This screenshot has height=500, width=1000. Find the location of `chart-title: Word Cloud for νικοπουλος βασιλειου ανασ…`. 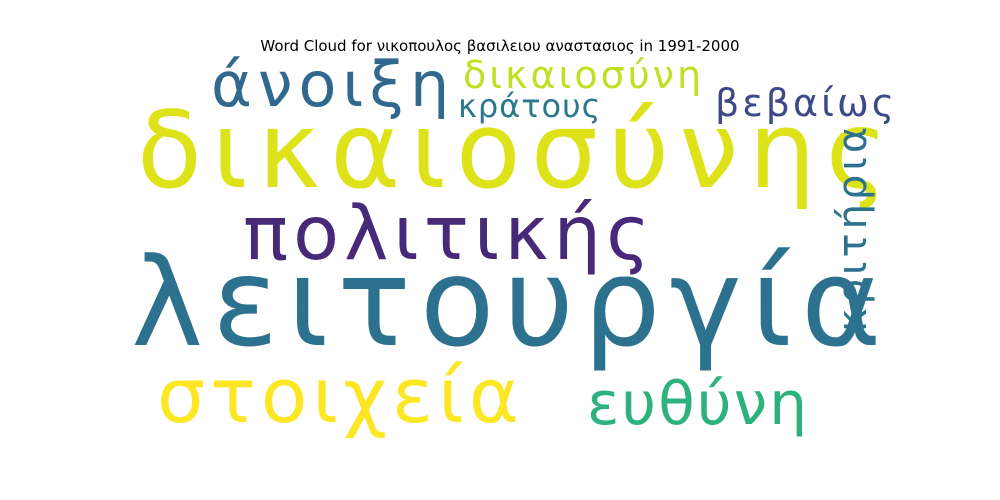

chart-title: Word Cloud for νικοπουλος βασιλειου ανασ… is located at coordinates (500, 46).